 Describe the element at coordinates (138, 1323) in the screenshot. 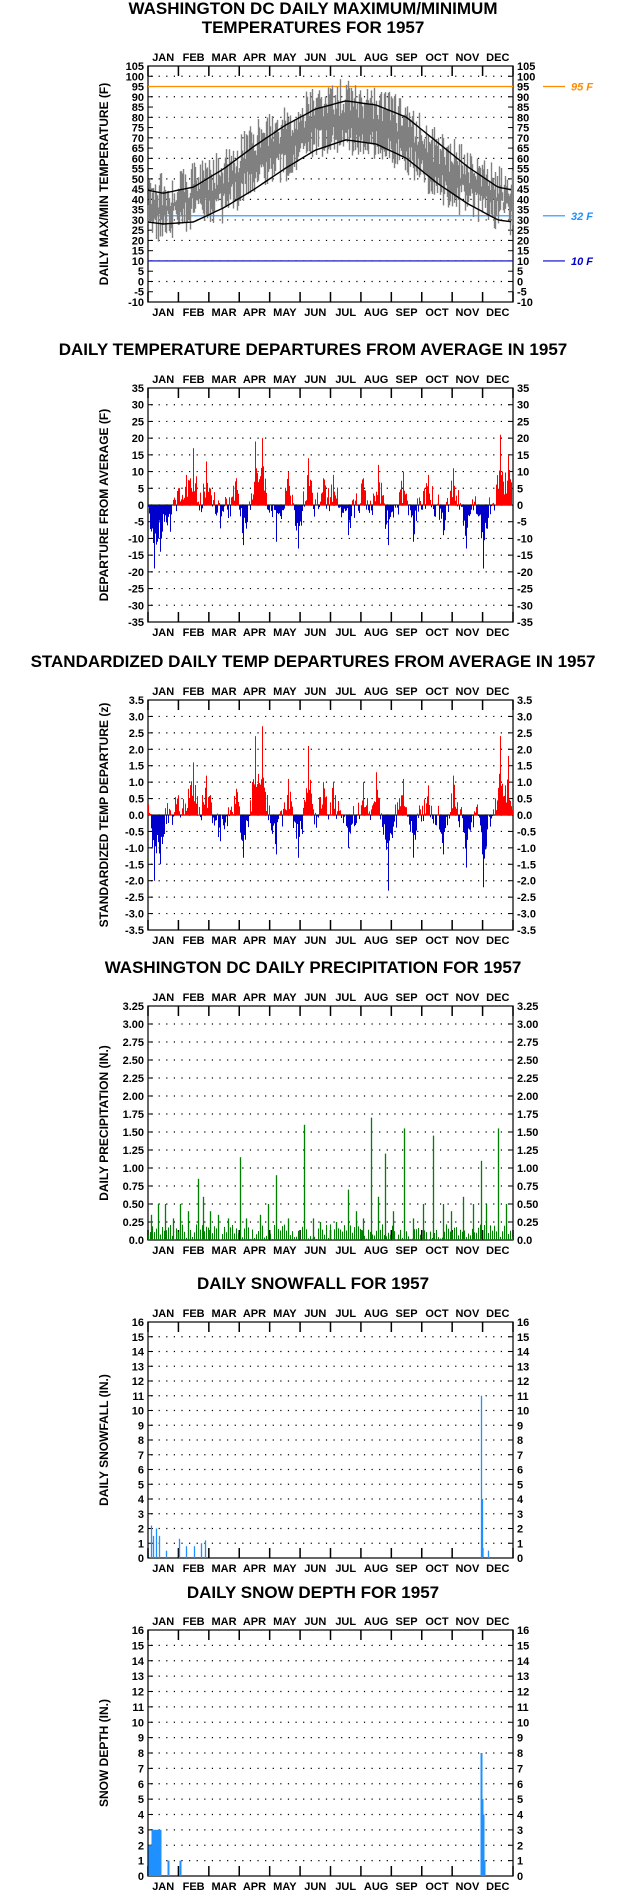

I see `y-tick-label-left: 16` at that location.